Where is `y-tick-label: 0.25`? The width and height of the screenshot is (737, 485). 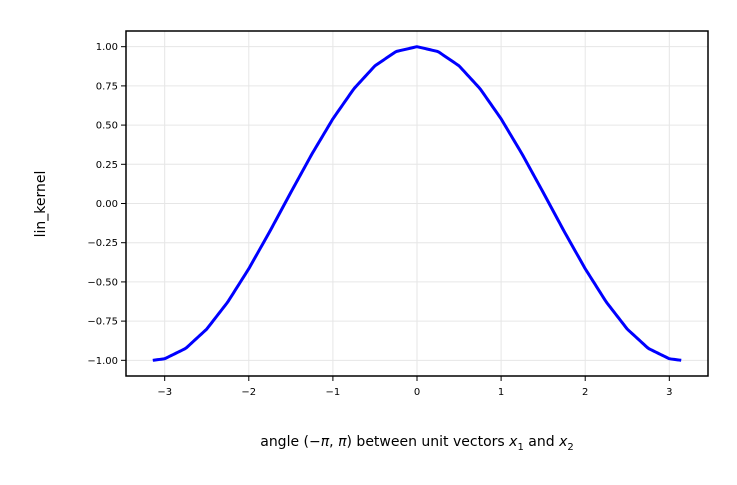
y-tick-label: 0.25 is located at coordinates (107, 165).